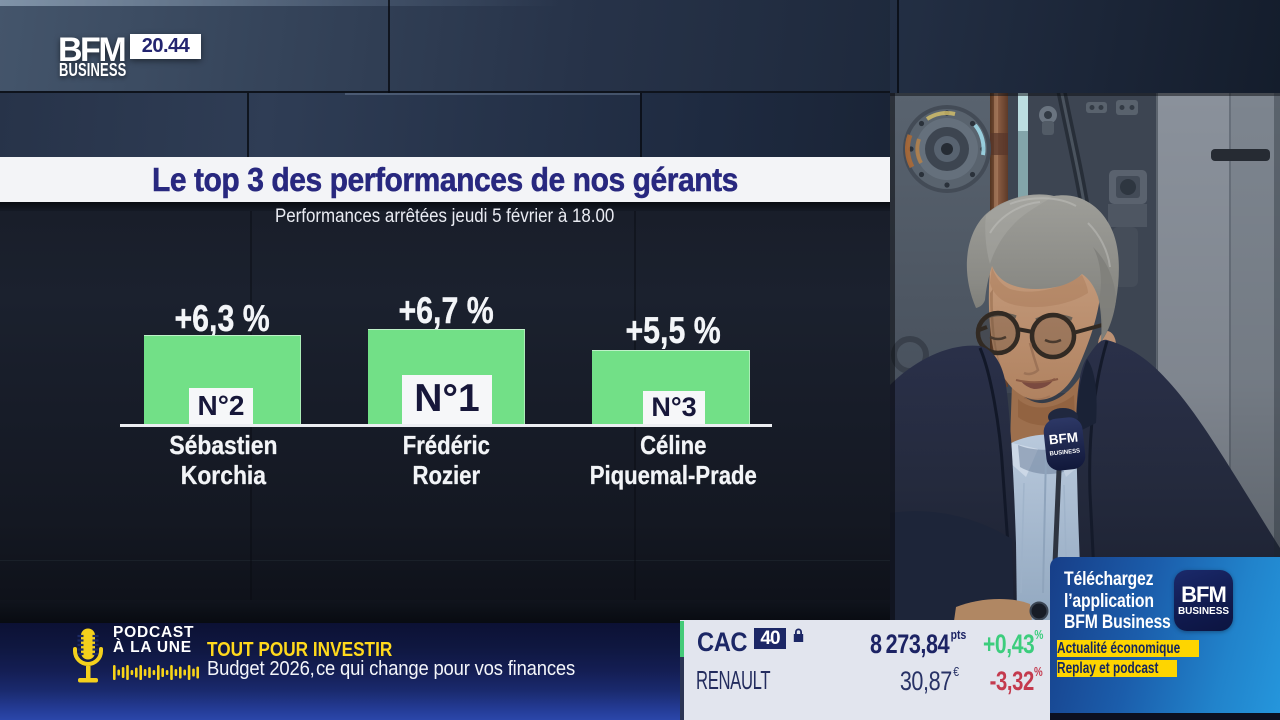  Describe the element at coordinates (1064, 452) in the screenshot. I see `svg-text: BUSINESS` at that location.